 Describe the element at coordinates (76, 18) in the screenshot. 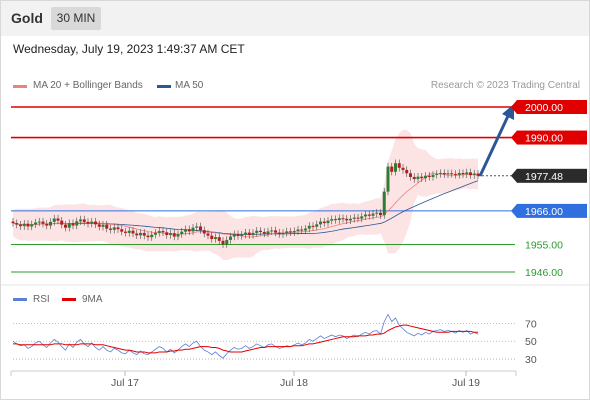

I see `timeframe-button: 30 MIN` at that location.